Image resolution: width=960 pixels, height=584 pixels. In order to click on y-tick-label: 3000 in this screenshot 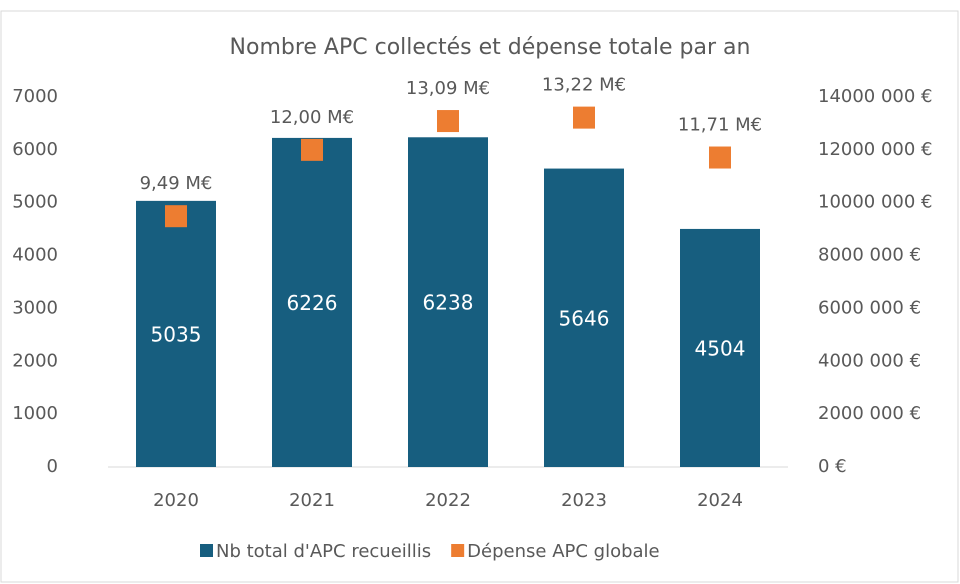, I will do `click(35, 307)`.